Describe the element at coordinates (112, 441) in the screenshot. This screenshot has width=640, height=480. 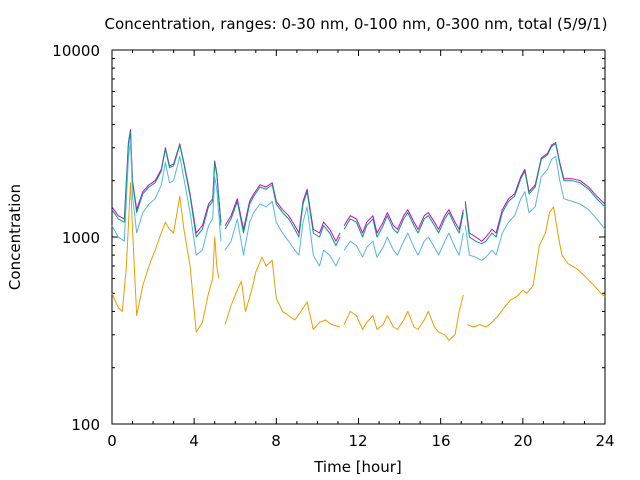
I see `x-tick-label-0: 0` at that location.